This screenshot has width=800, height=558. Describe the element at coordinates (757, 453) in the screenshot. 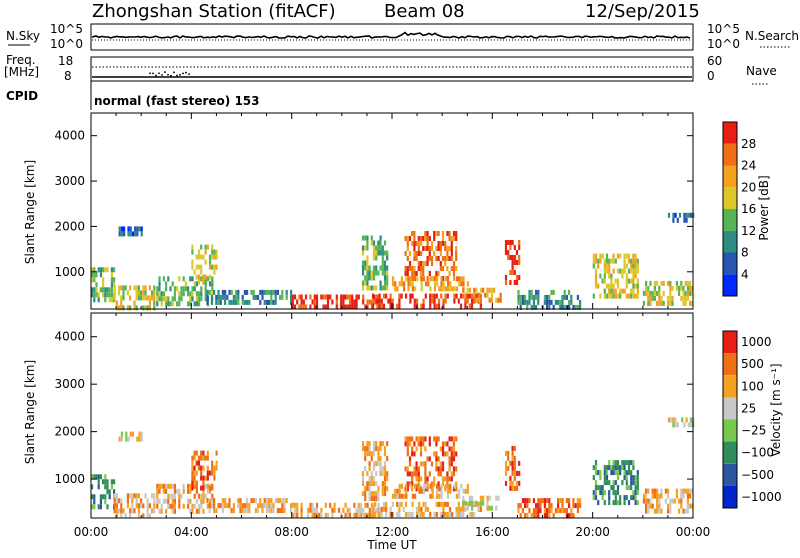

I see `colorbar-tick-label: −100` at that location.